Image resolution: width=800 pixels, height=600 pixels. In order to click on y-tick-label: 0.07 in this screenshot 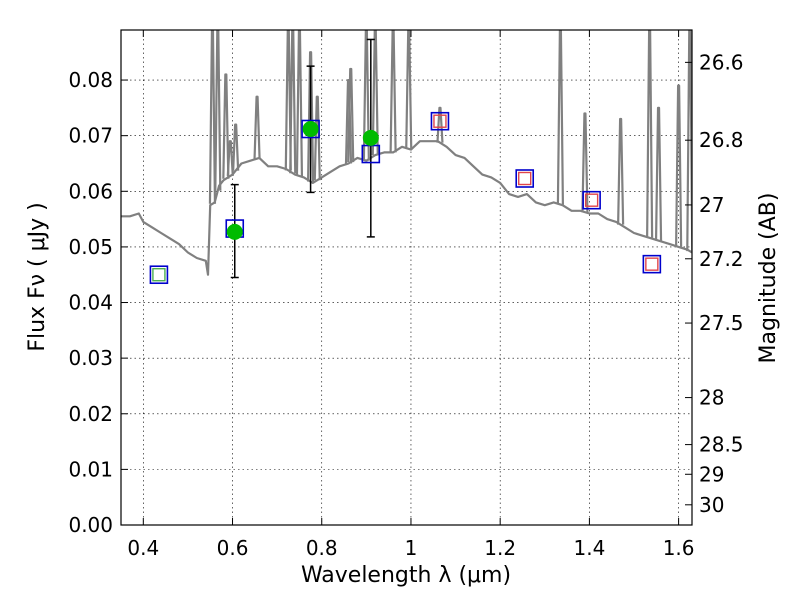, I will do `click(90, 136)`.